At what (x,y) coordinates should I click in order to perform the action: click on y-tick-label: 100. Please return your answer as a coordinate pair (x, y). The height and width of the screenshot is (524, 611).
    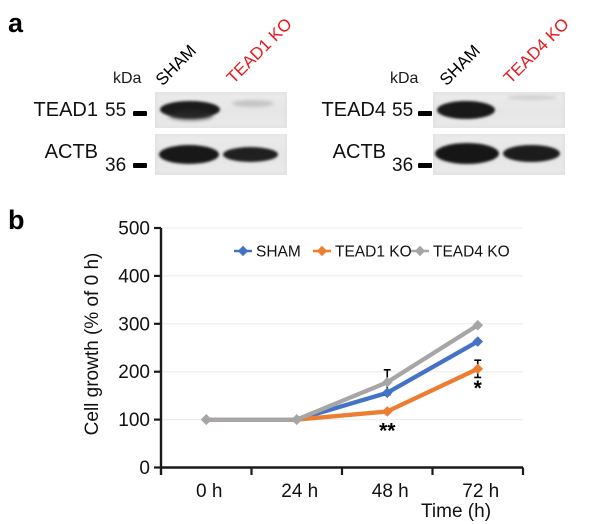
    Looking at the image, I should click on (134, 420).